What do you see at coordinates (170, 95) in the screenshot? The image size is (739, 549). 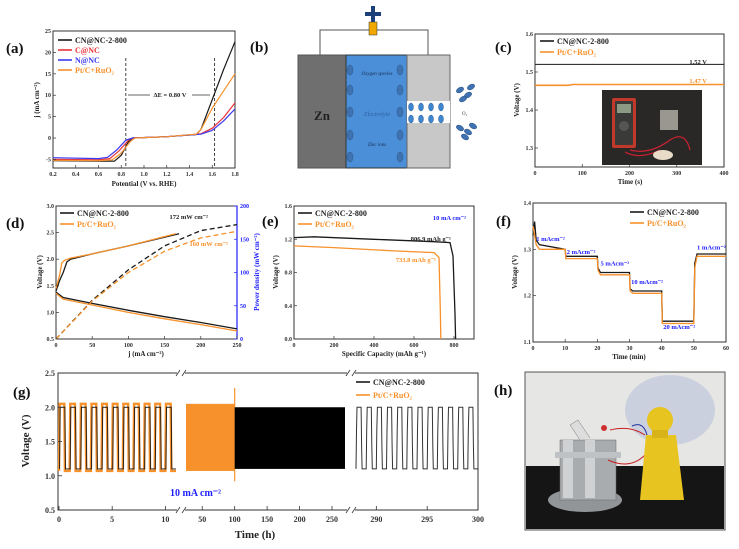 I see `delta-e-annotation: ΔE = 0.80 V` at bounding box center [170, 95].